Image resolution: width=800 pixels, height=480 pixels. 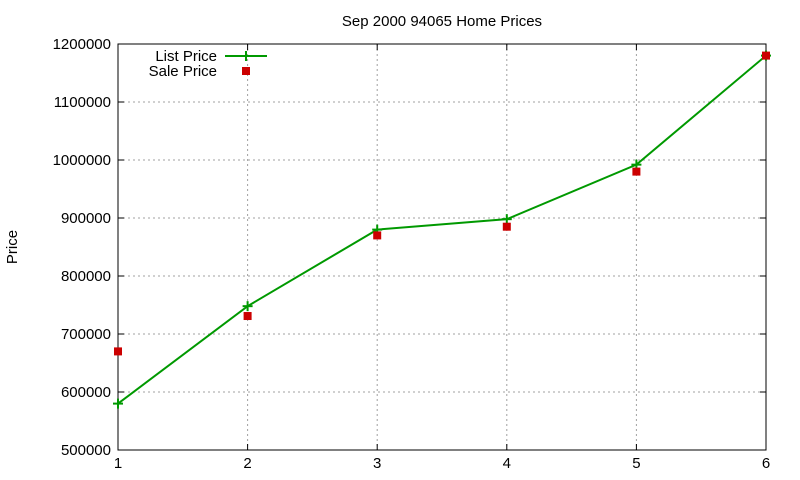 I want to click on legend-marker-list-price, so click(x=246, y=56).